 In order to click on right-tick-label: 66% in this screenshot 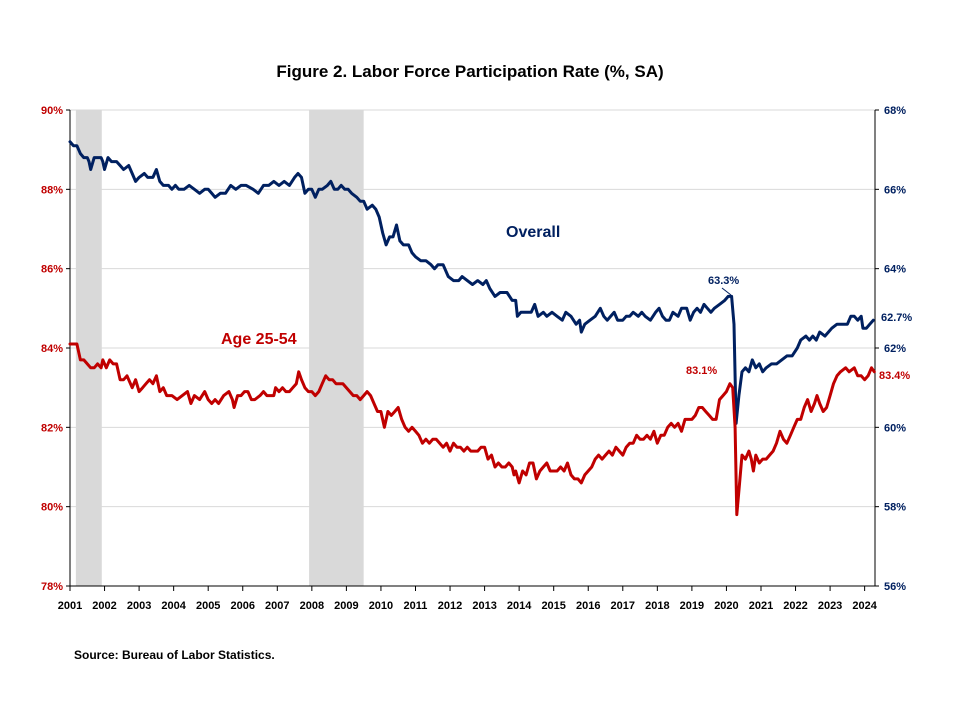, I will do `click(895, 190)`.